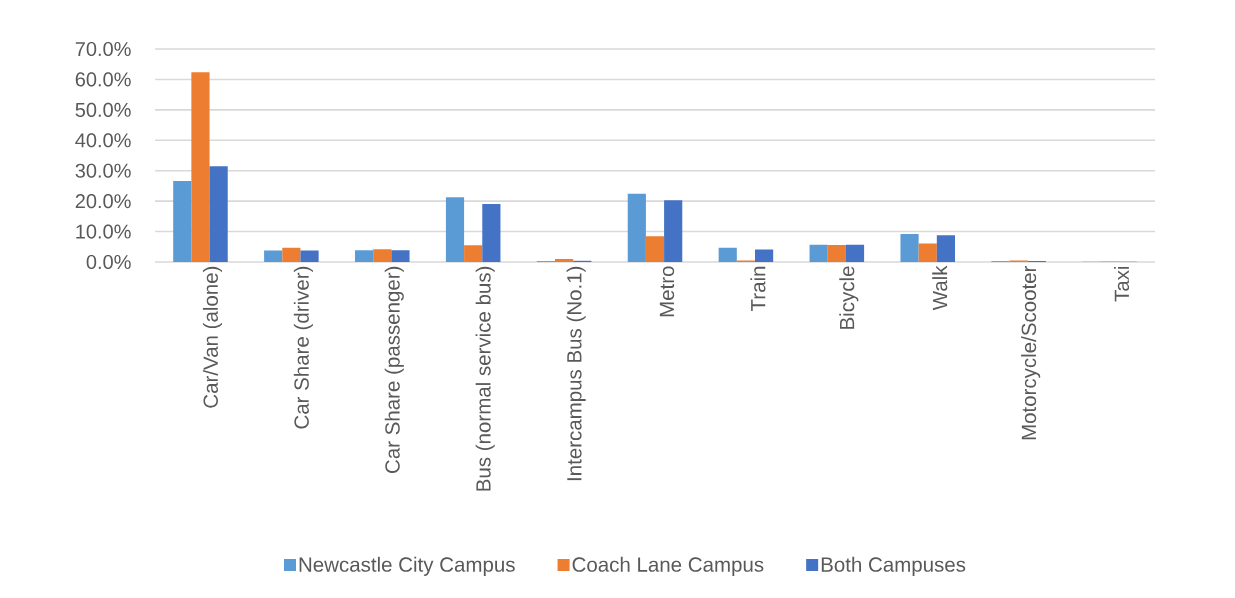  What do you see at coordinates (485, 378) in the screenshot?
I see `x-tick-label: Bus (normal service bus)` at bounding box center [485, 378].